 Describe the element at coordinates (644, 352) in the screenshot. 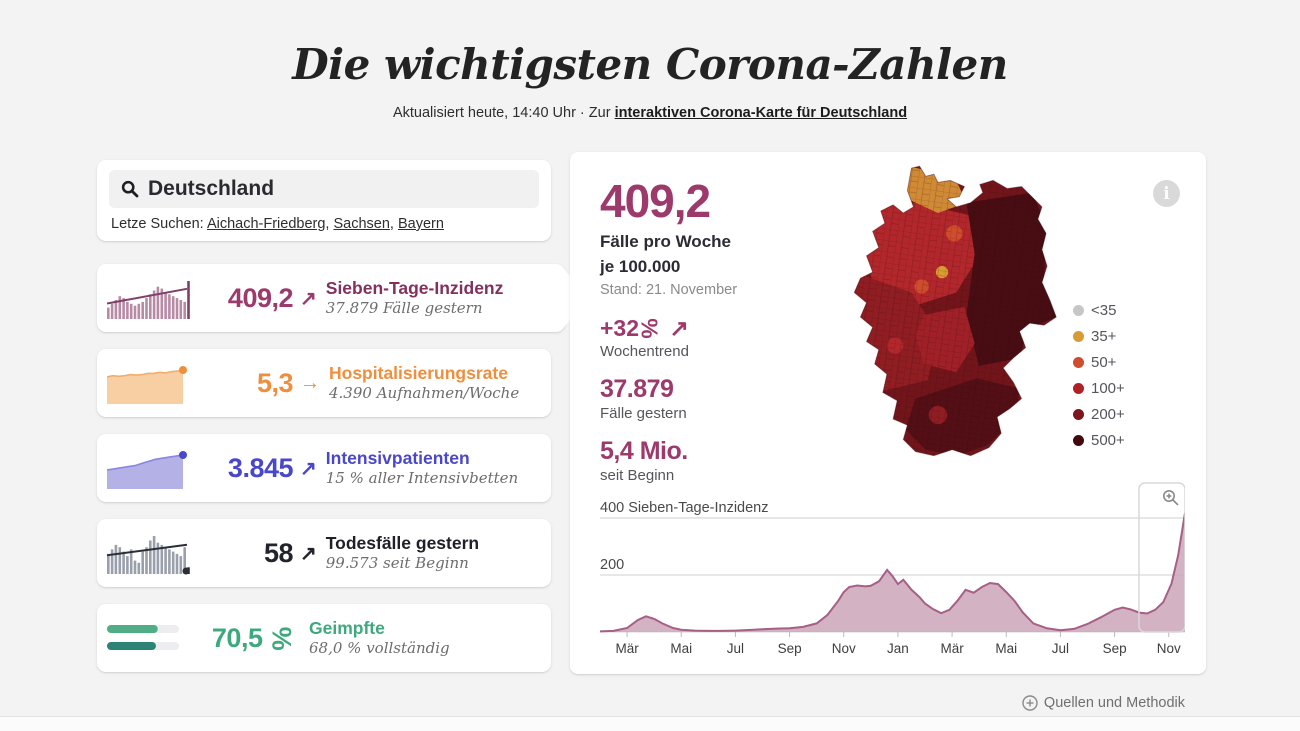

I see `detail-trend-label: Wochentrend` at that location.